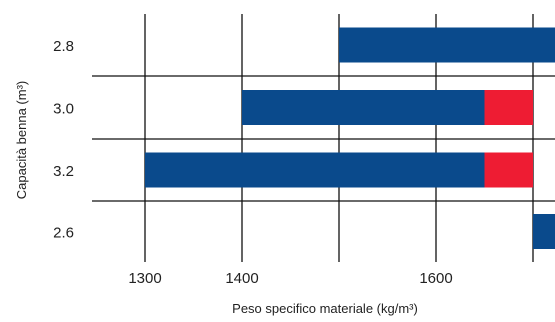 The image size is (555, 322). What do you see at coordinates (21, 140) in the screenshot?
I see `y-axis-title: Capacità benna (m³)` at bounding box center [21, 140].